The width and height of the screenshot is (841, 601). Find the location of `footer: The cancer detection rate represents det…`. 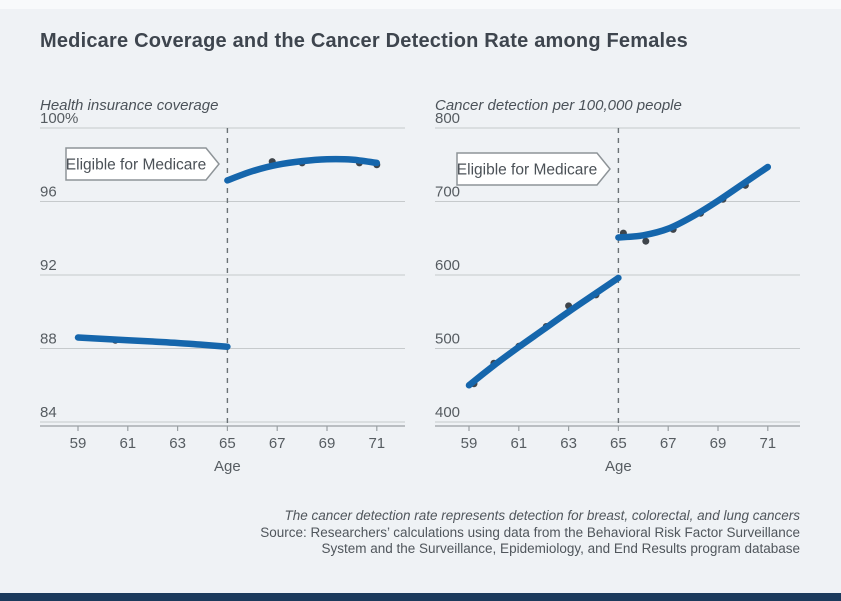

footer: The cancer detection rate represents det… is located at coordinates (530, 533).